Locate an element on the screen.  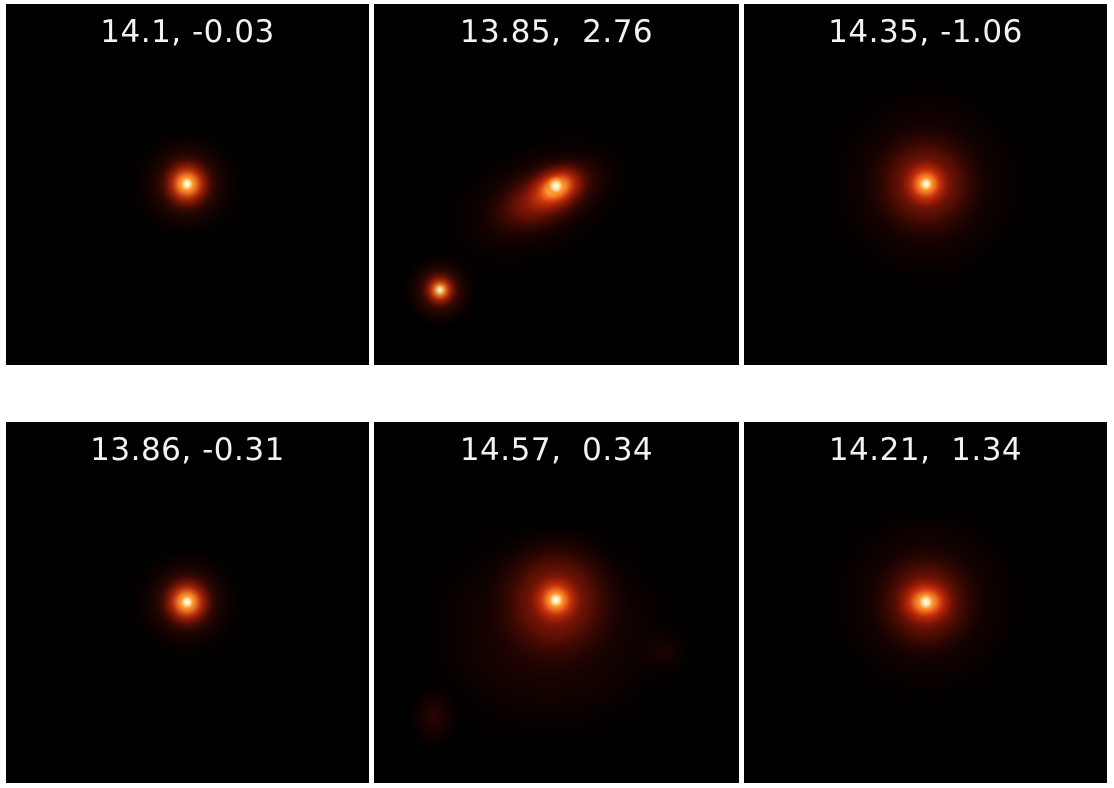
panel-label: 13.86, -0.31 is located at coordinates (187, 450).